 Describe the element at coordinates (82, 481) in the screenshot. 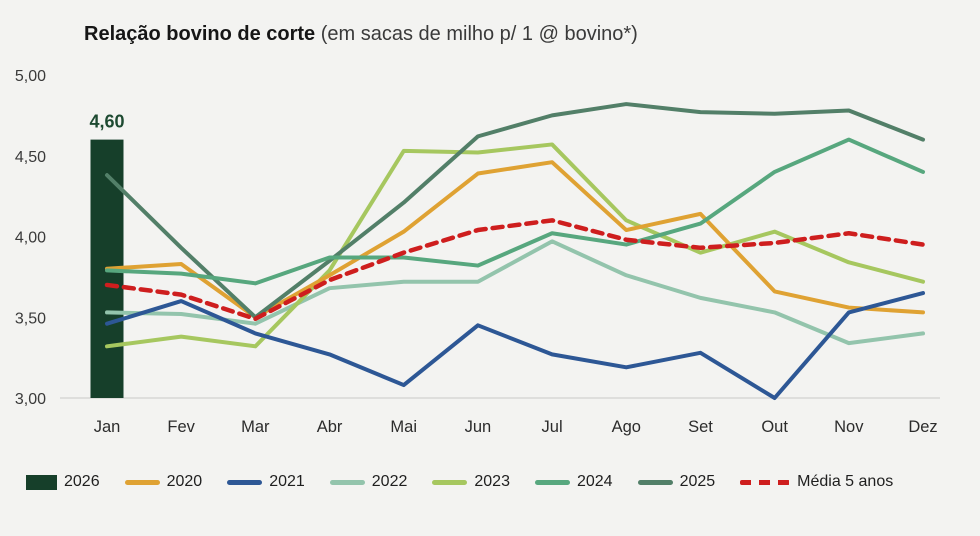

I see `legend-label: 2026` at that location.